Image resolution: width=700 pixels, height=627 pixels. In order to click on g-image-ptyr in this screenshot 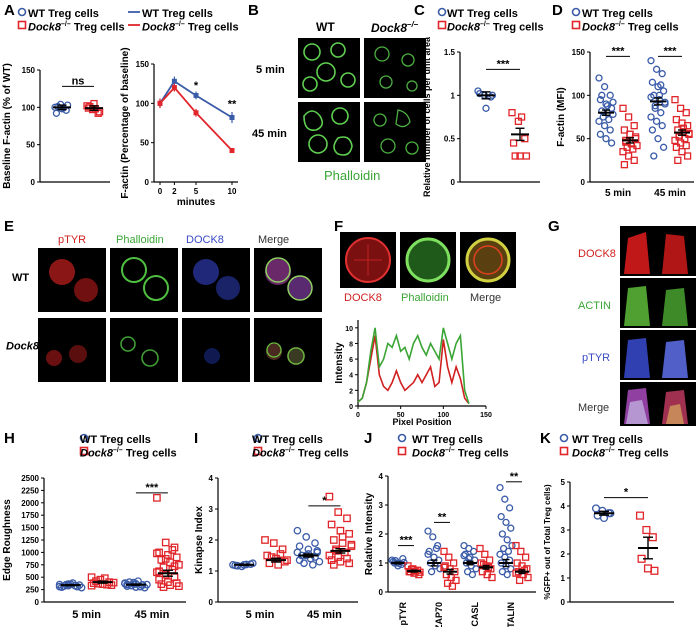, I will do `click(658, 355)`.